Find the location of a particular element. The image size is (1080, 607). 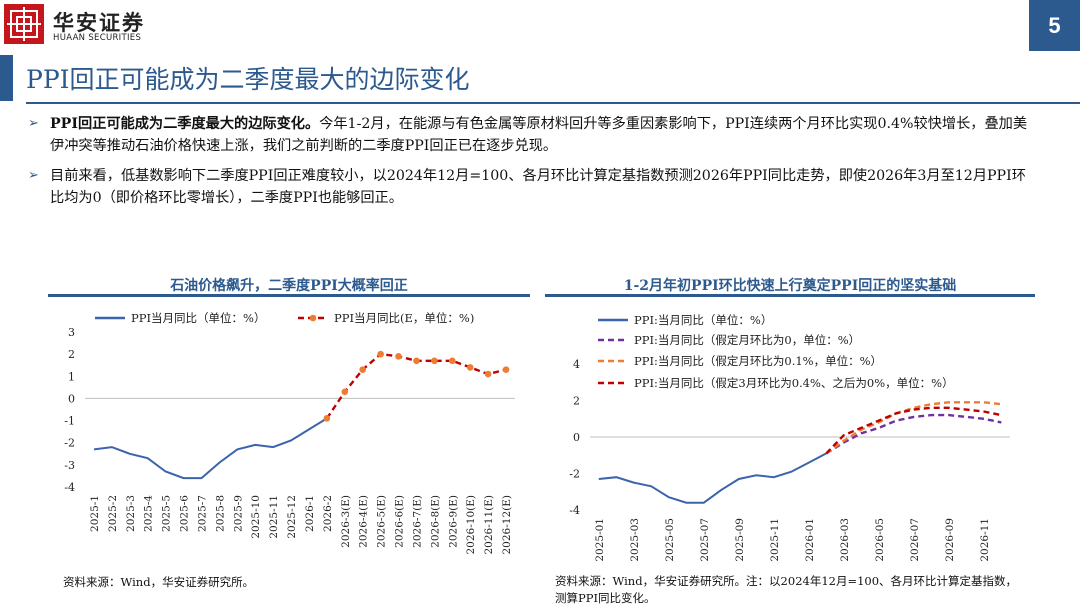

left-chart-title-rule is located at coordinates (289, 295).